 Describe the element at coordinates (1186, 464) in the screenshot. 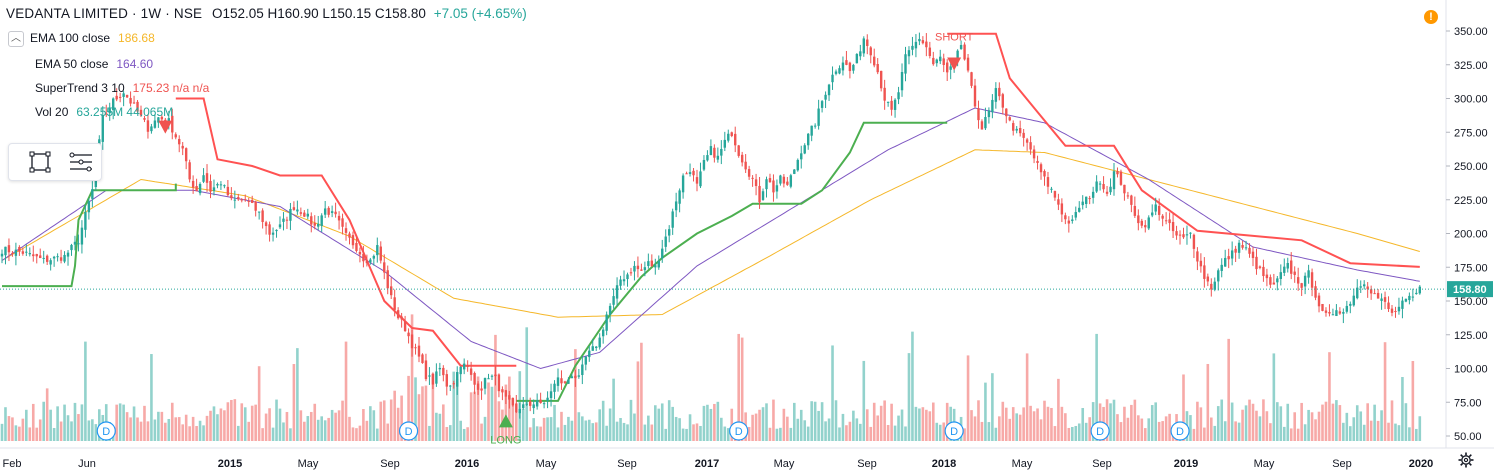

I see `x-tick-label: 2019` at that location.